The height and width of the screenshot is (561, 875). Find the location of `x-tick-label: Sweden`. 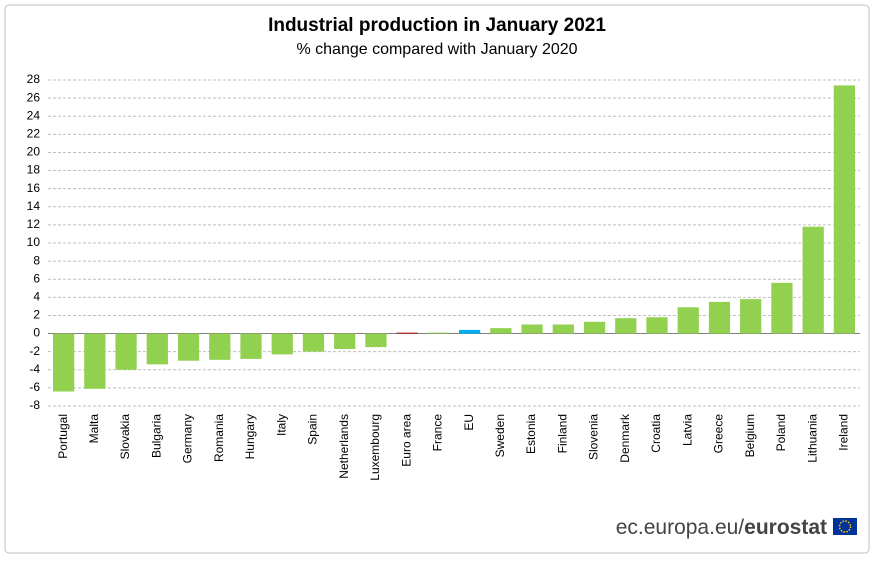

x-tick-label: Sweden is located at coordinates (500, 435).